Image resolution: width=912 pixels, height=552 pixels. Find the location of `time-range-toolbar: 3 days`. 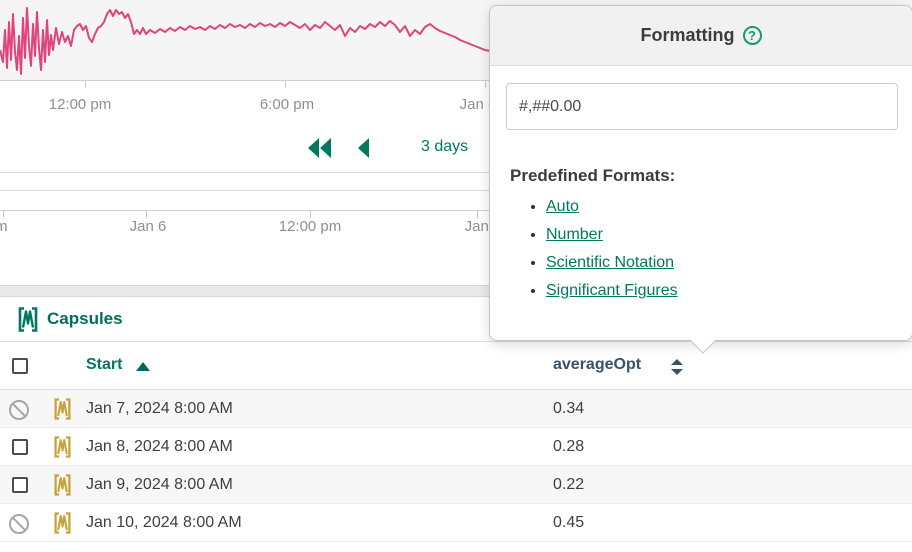

time-range-toolbar: 3 days is located at coordinates (456, 150).